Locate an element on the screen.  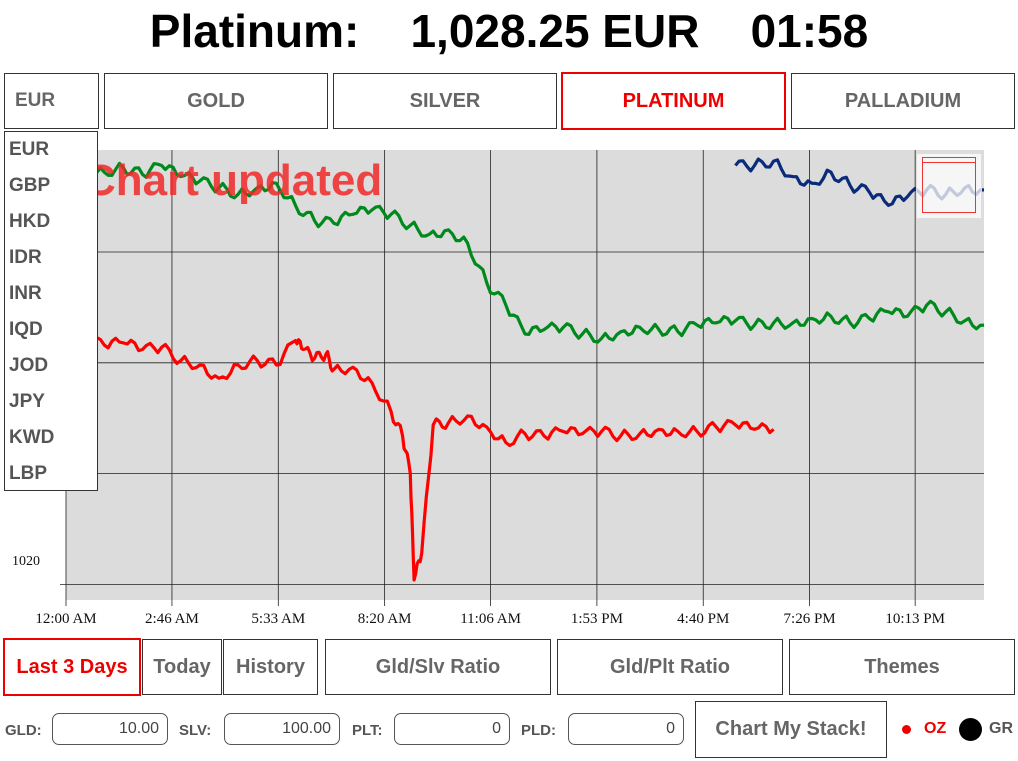
currency-option: IDR is located at coordinates (25, 257).